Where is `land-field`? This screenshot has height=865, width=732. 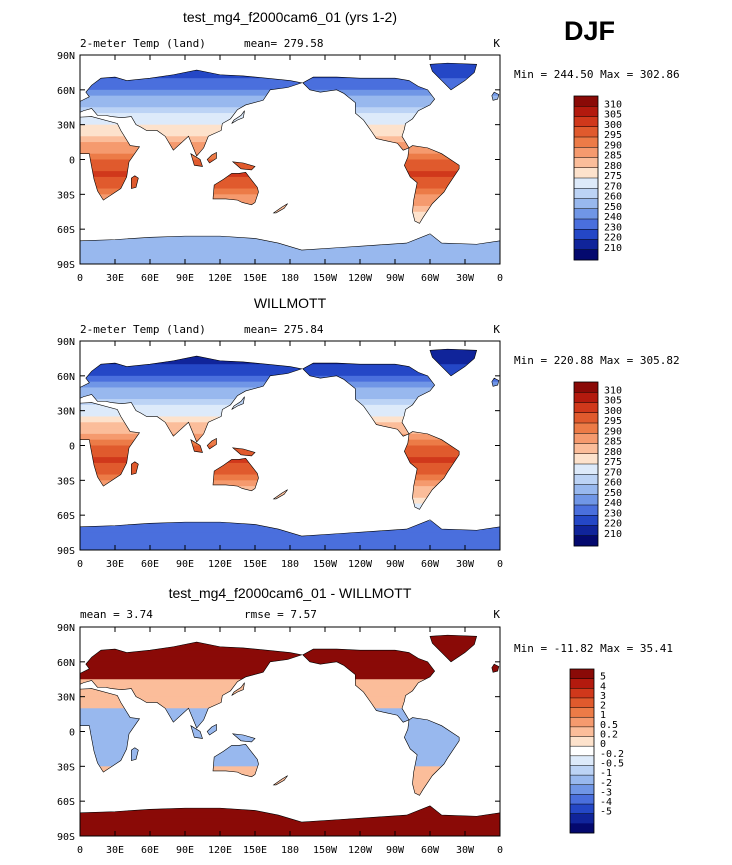
land-field is located at coordinates (290, 735).